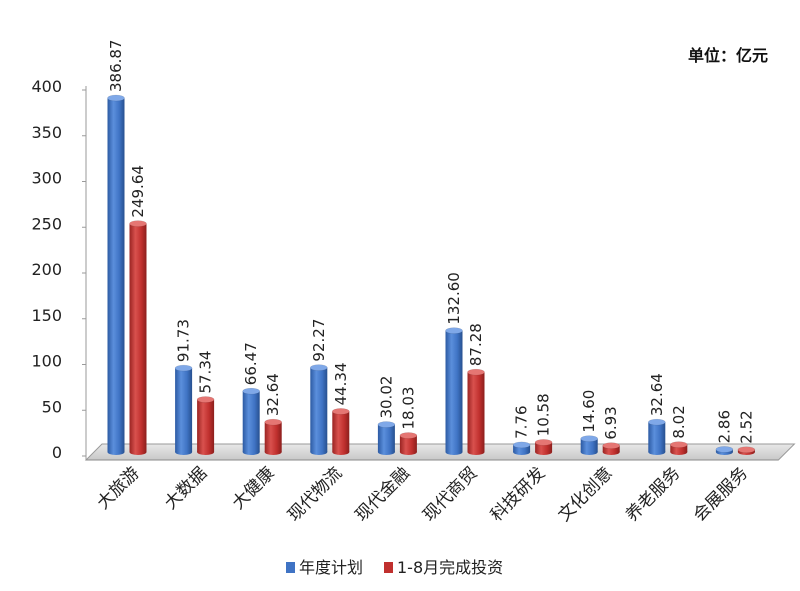  What do you see at coordinates (611, 422) in the screenshot?
I see `data-label: 6.93` at bounding box center [611, 422].